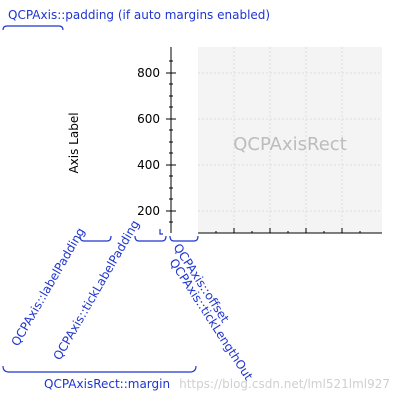 The image size is (400, 400). What do you see at coordinates (99, 369) in the screenshot?
I see `margin-brace` at bounding box center [99, 369].